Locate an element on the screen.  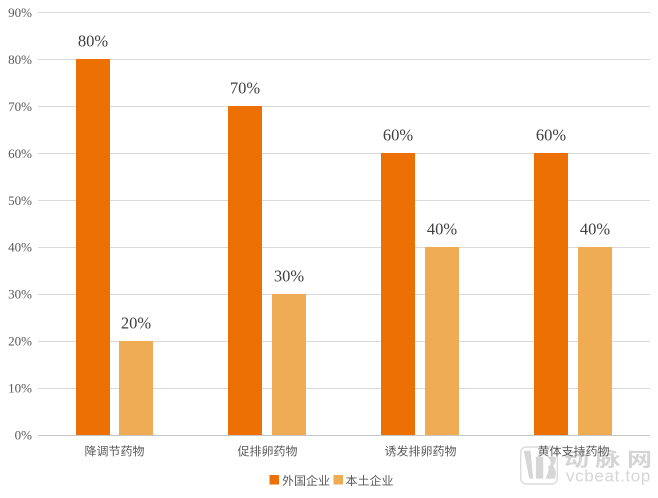
svg-text: 90% is located at coordinates (20, 12).